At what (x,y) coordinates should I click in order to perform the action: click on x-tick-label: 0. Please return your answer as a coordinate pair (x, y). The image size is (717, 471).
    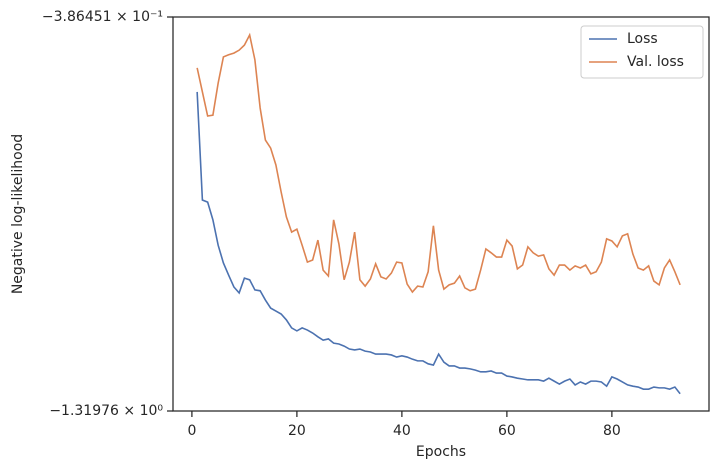
    Looking at the image, I should click on (191, 431).